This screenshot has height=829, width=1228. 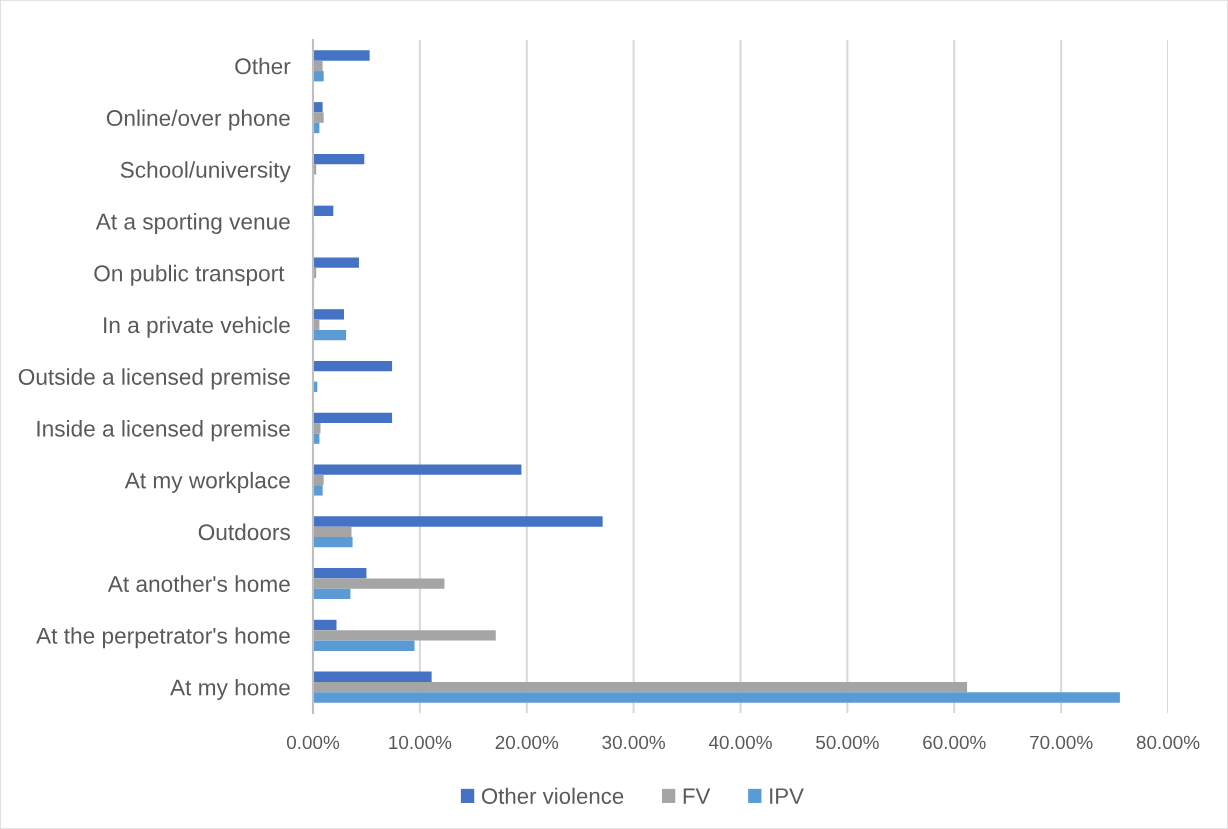 What do you see at coordinates (420, 742) in the screenshot?
I see `x-tick-label: 10.00%` at bounding box center [420, 742].